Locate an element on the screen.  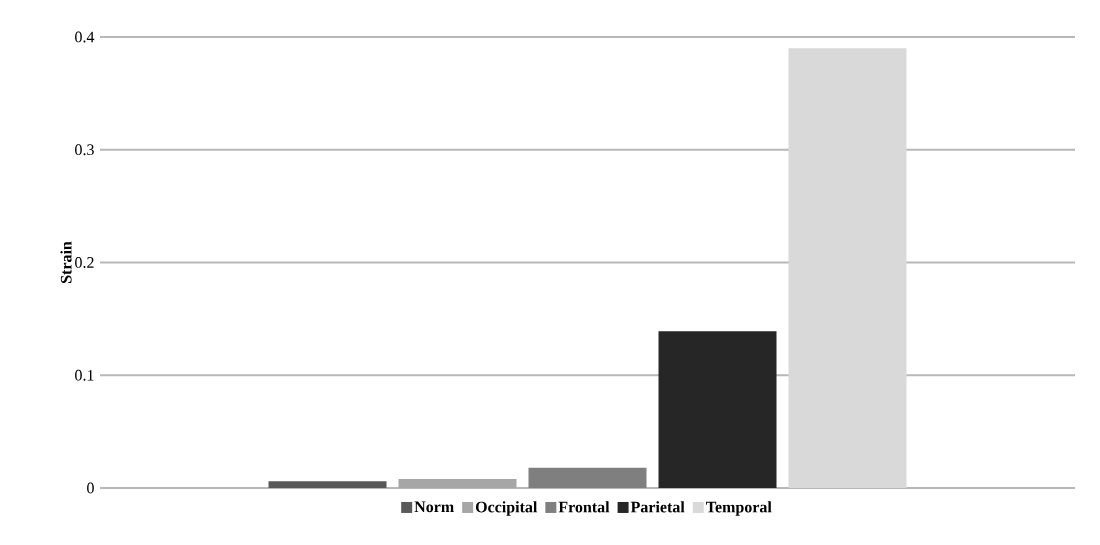
y-tick-label: 0.4 is located at coordinates (85, 37).